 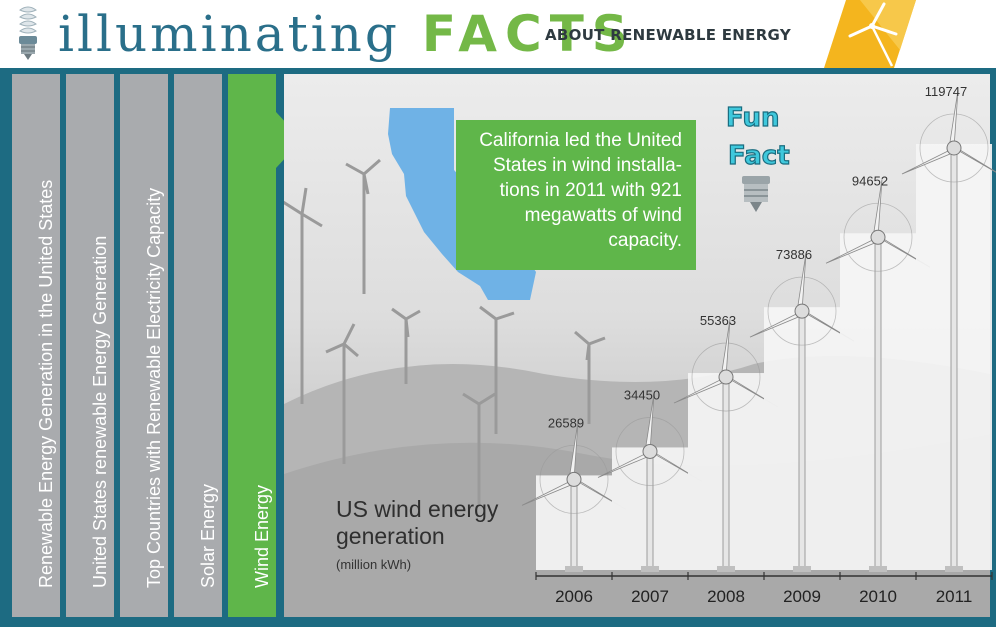 What do you see at coordinates (668, 35) in the screenshot?
I see `brand-subtitle: ABOUT RENEWABLE ENERGY` at bounding box center [668, 35].